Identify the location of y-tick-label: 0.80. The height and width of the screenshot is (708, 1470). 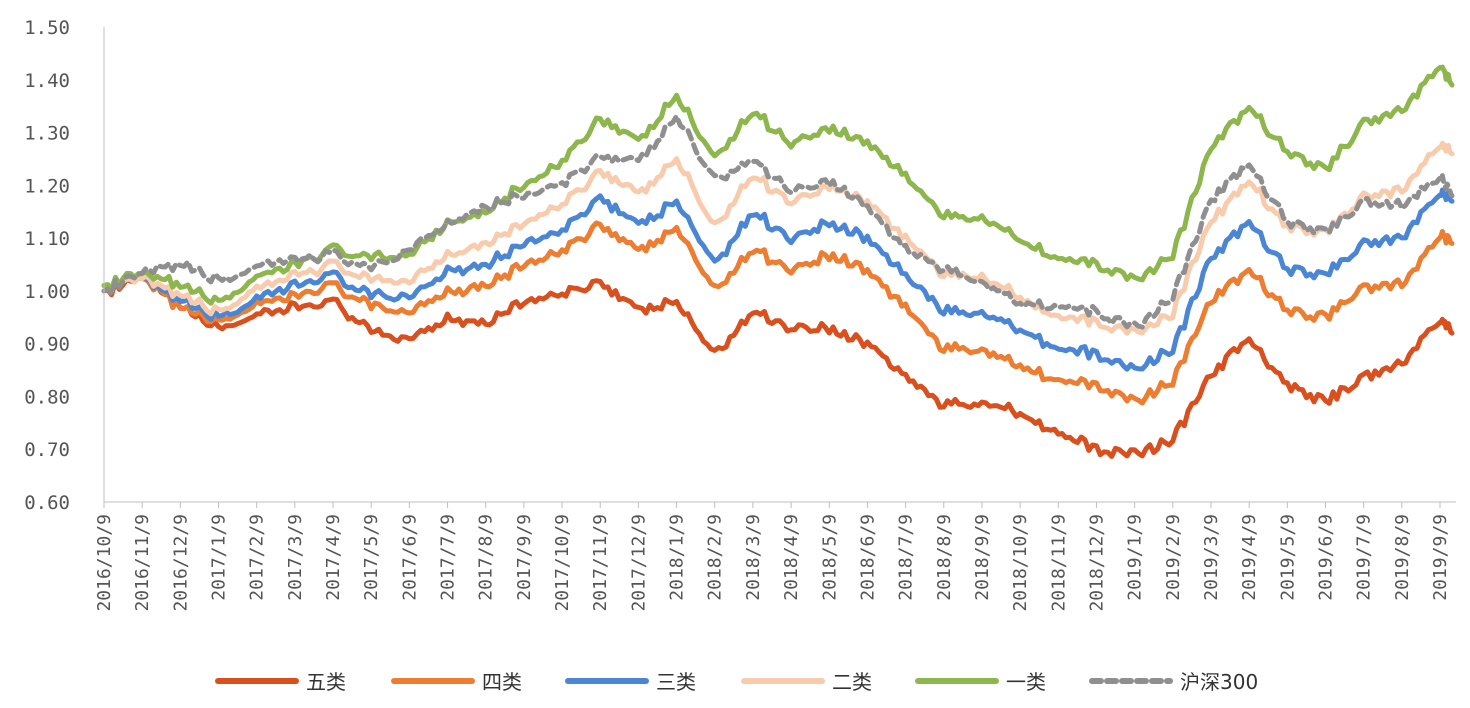
(47, 397).